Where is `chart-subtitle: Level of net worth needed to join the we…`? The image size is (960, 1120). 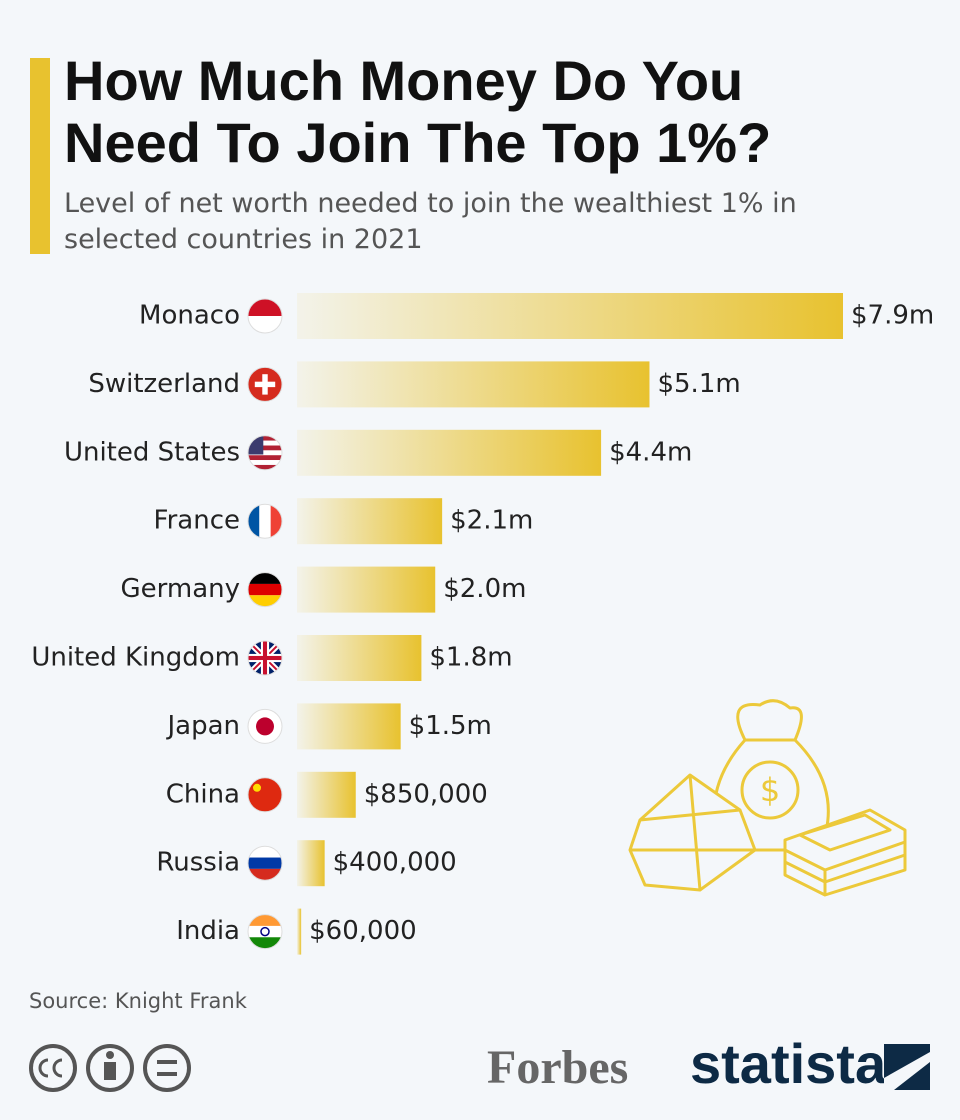
chart-subtitle: Level of net worth needed to join the we… is located at coordinates (430, 221).